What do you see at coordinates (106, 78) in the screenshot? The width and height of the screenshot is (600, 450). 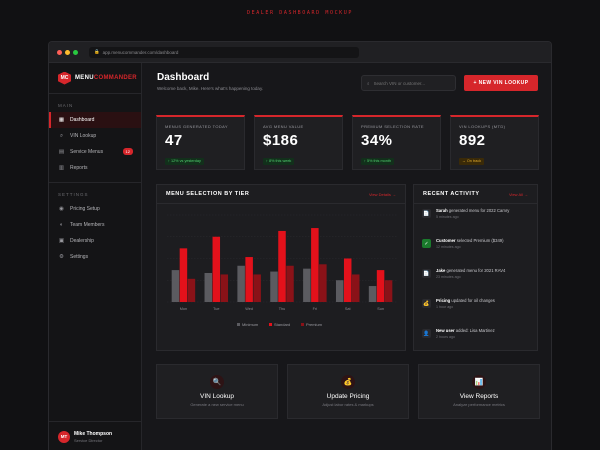 I see `logo-text: MENUCOMMANDER` at bounding box center [106, 78].